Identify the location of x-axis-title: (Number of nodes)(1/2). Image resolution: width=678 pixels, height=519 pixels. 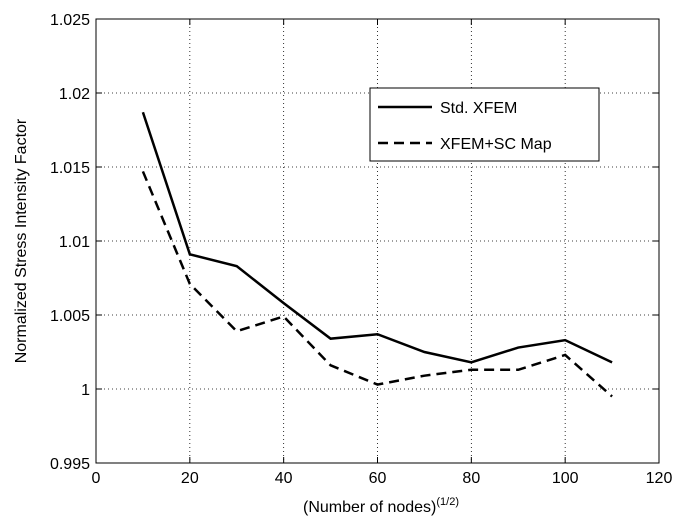
(381, 506).